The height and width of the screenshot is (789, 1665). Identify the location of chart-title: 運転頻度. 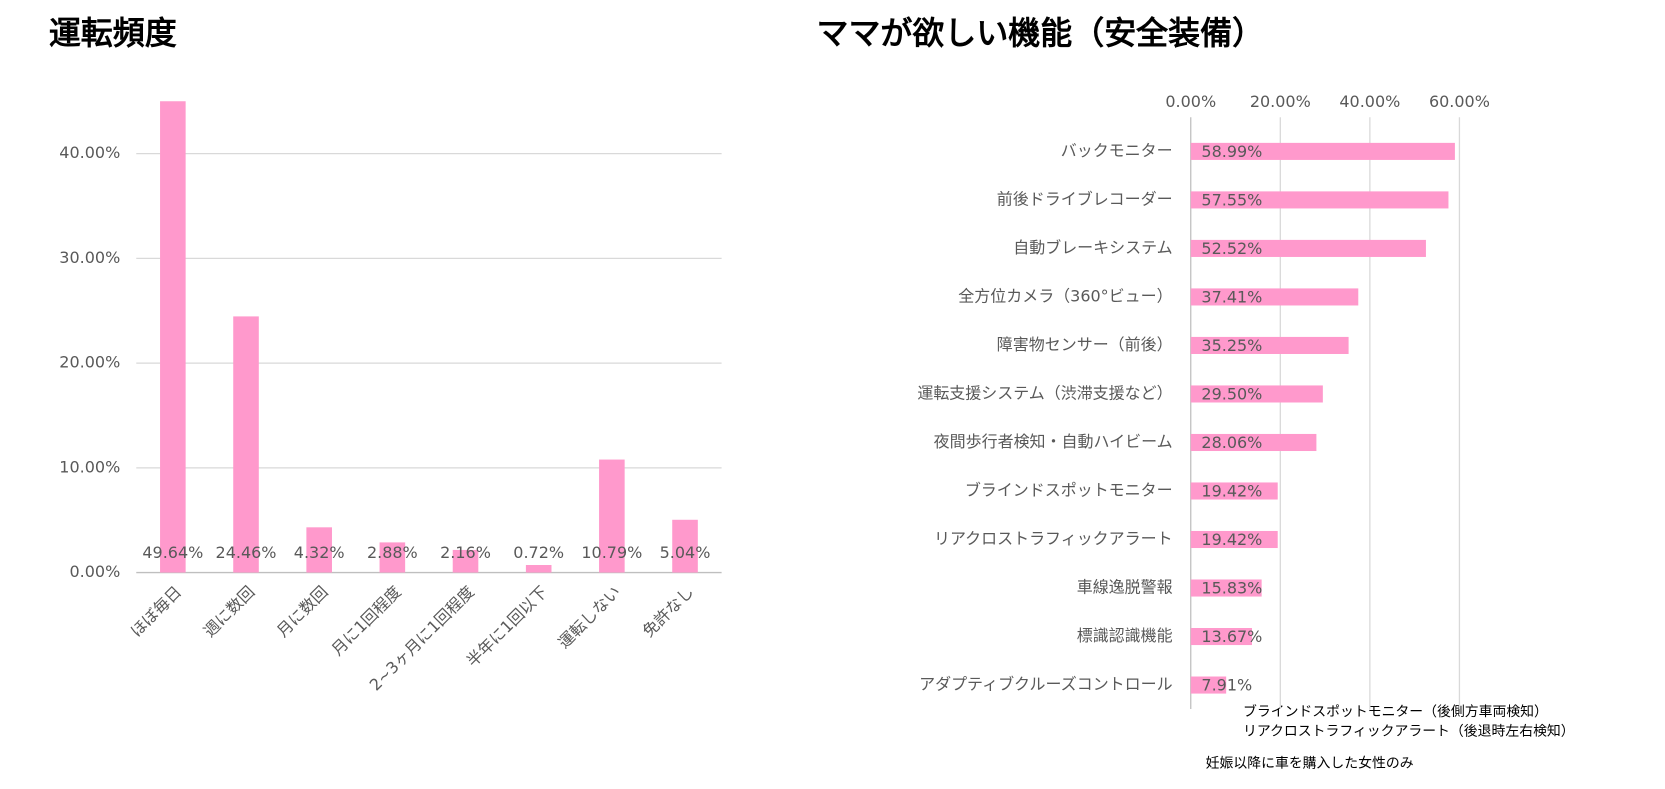
(113, 33).